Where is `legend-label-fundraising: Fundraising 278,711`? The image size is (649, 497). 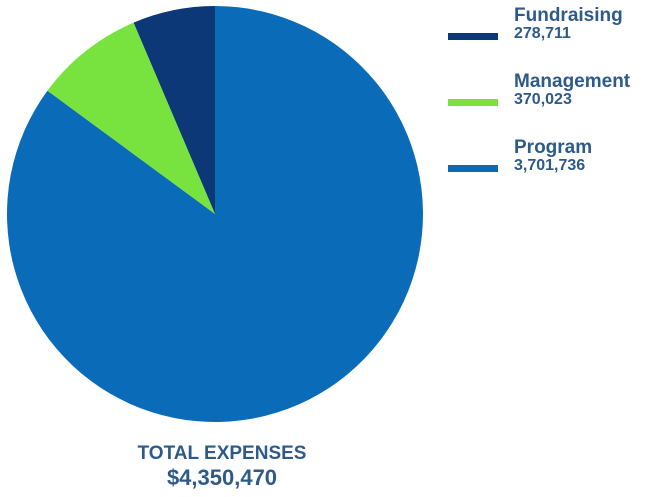 legend-label-fundraising: Fundraising 278,711 is located at coordinates (568, 24).